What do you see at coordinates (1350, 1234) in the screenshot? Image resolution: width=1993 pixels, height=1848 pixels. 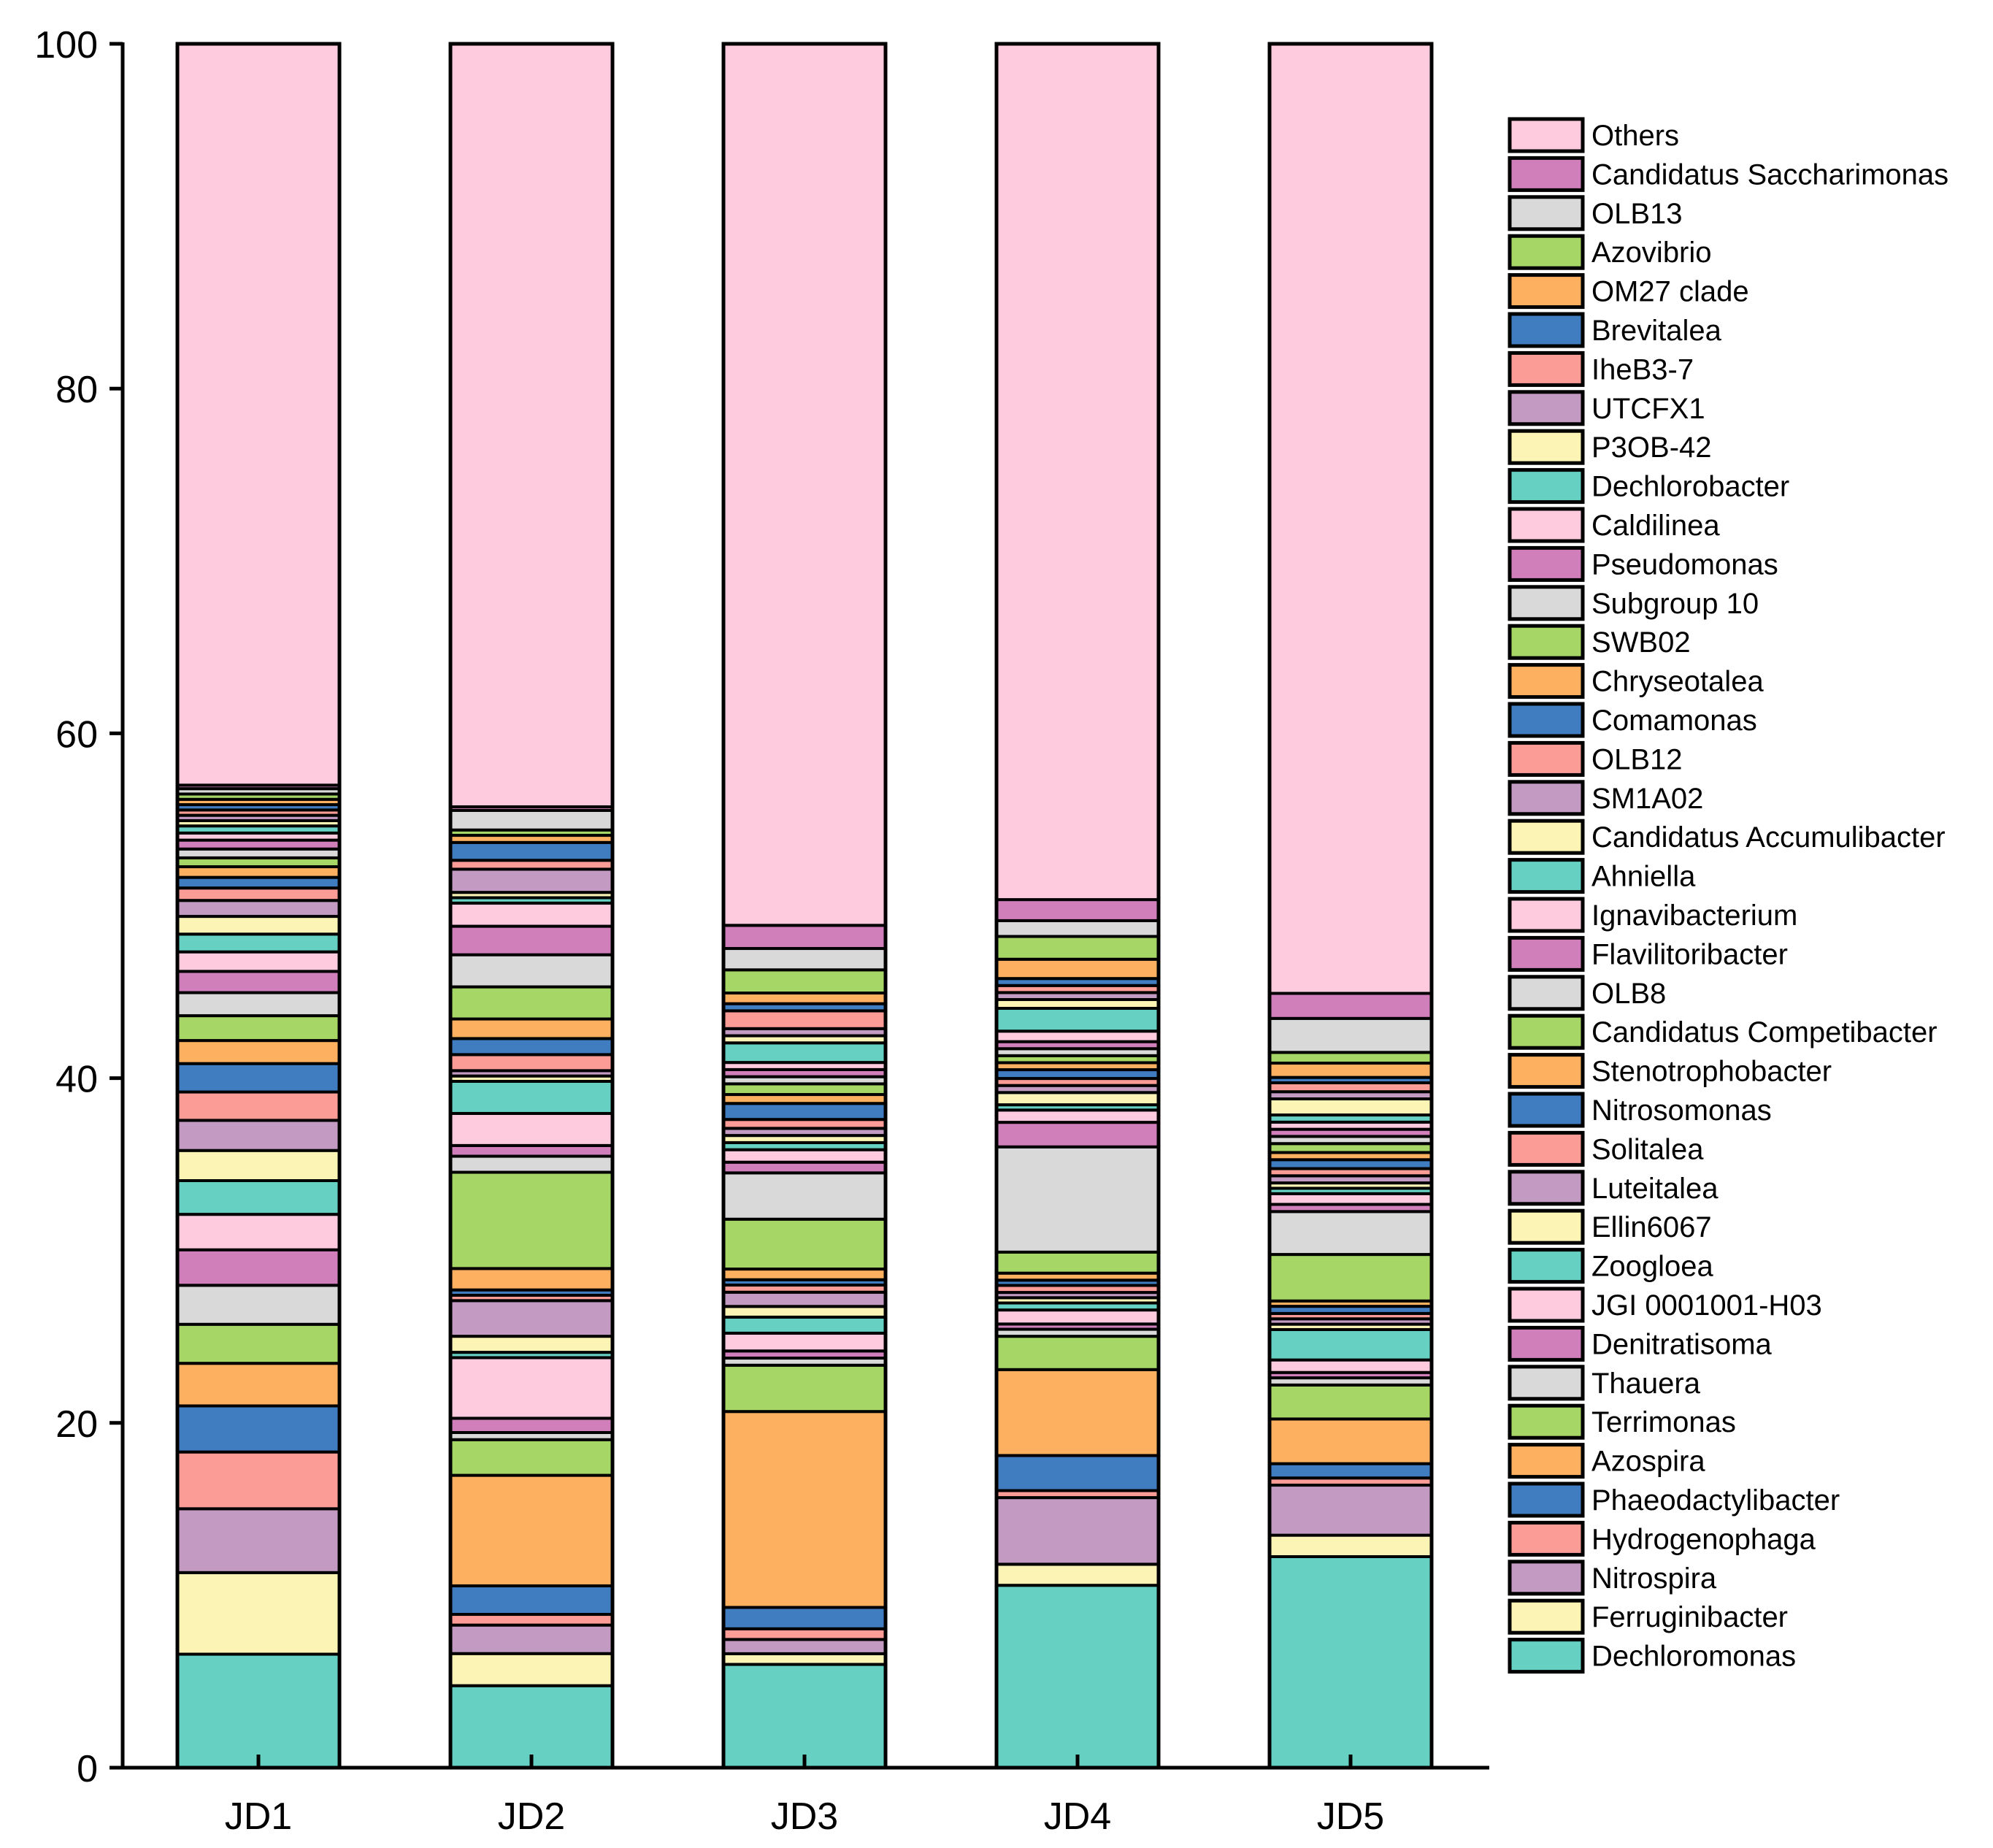 I see `segment-jd5-olb8` at bounding box center [1350, 1234].